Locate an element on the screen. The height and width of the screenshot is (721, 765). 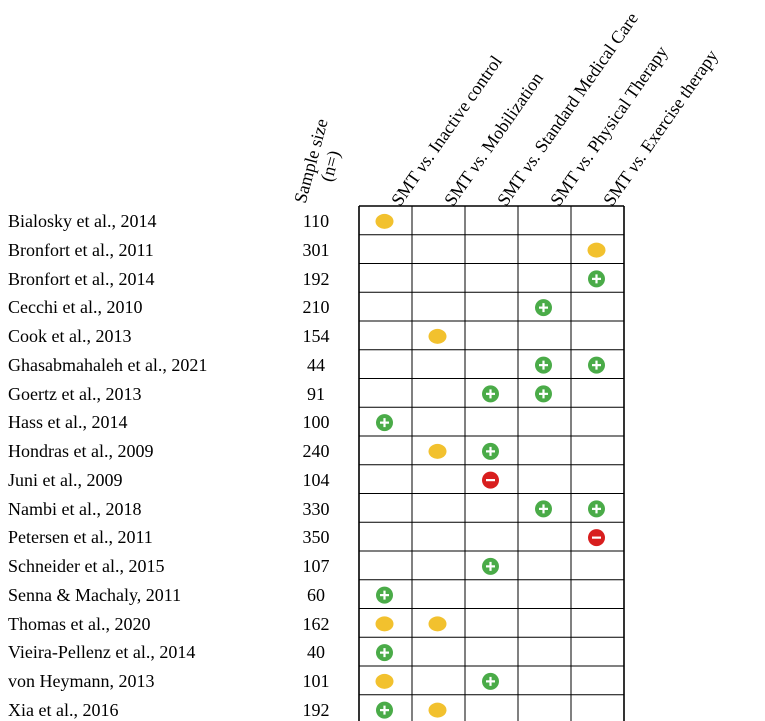
sample-size-value: 60 is located at coordinates (316, 594).